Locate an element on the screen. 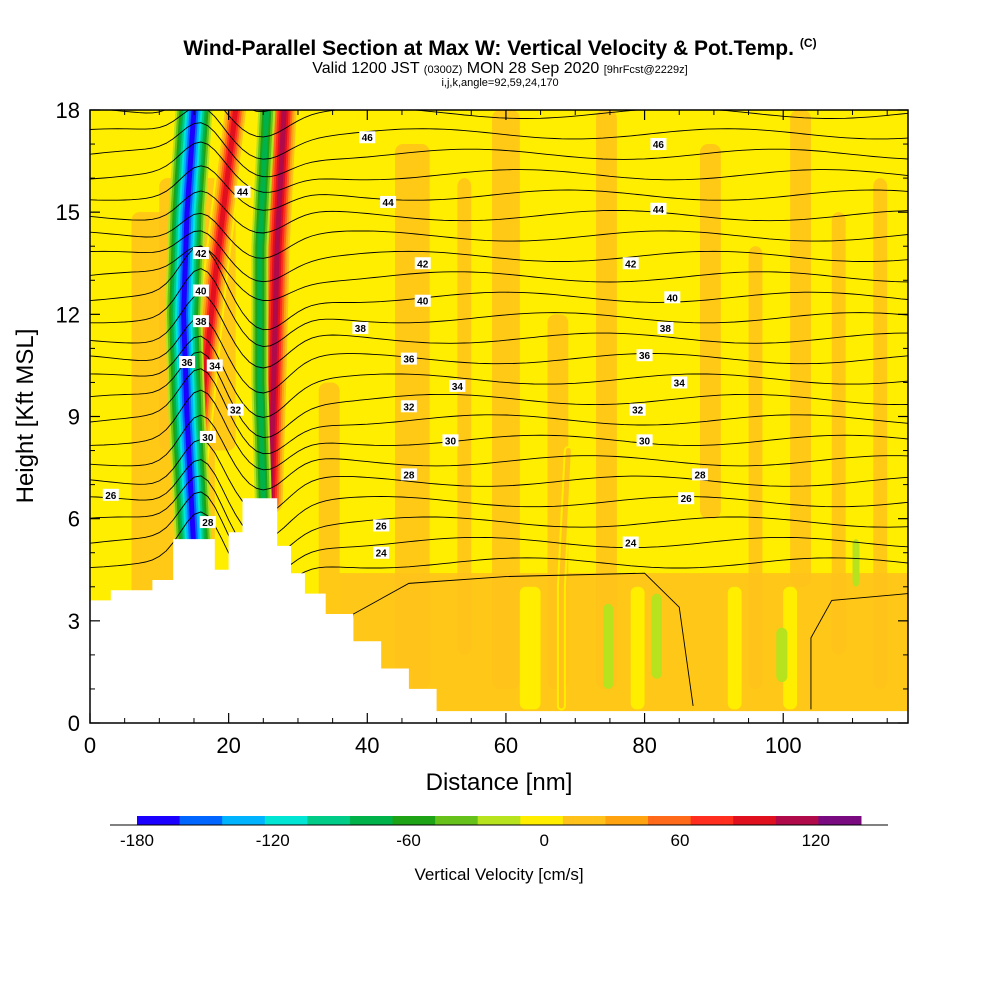  x-tick-label: 60 is located at coordinates (506, 745).